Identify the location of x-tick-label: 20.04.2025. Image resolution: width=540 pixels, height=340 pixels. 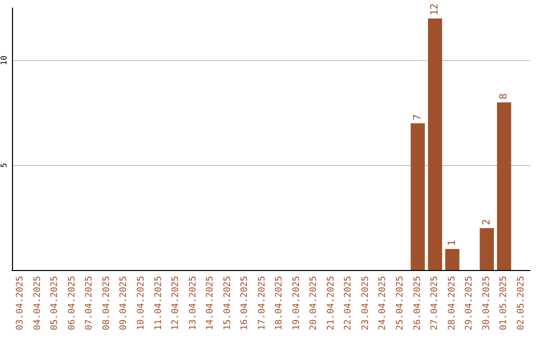
(314, 303).